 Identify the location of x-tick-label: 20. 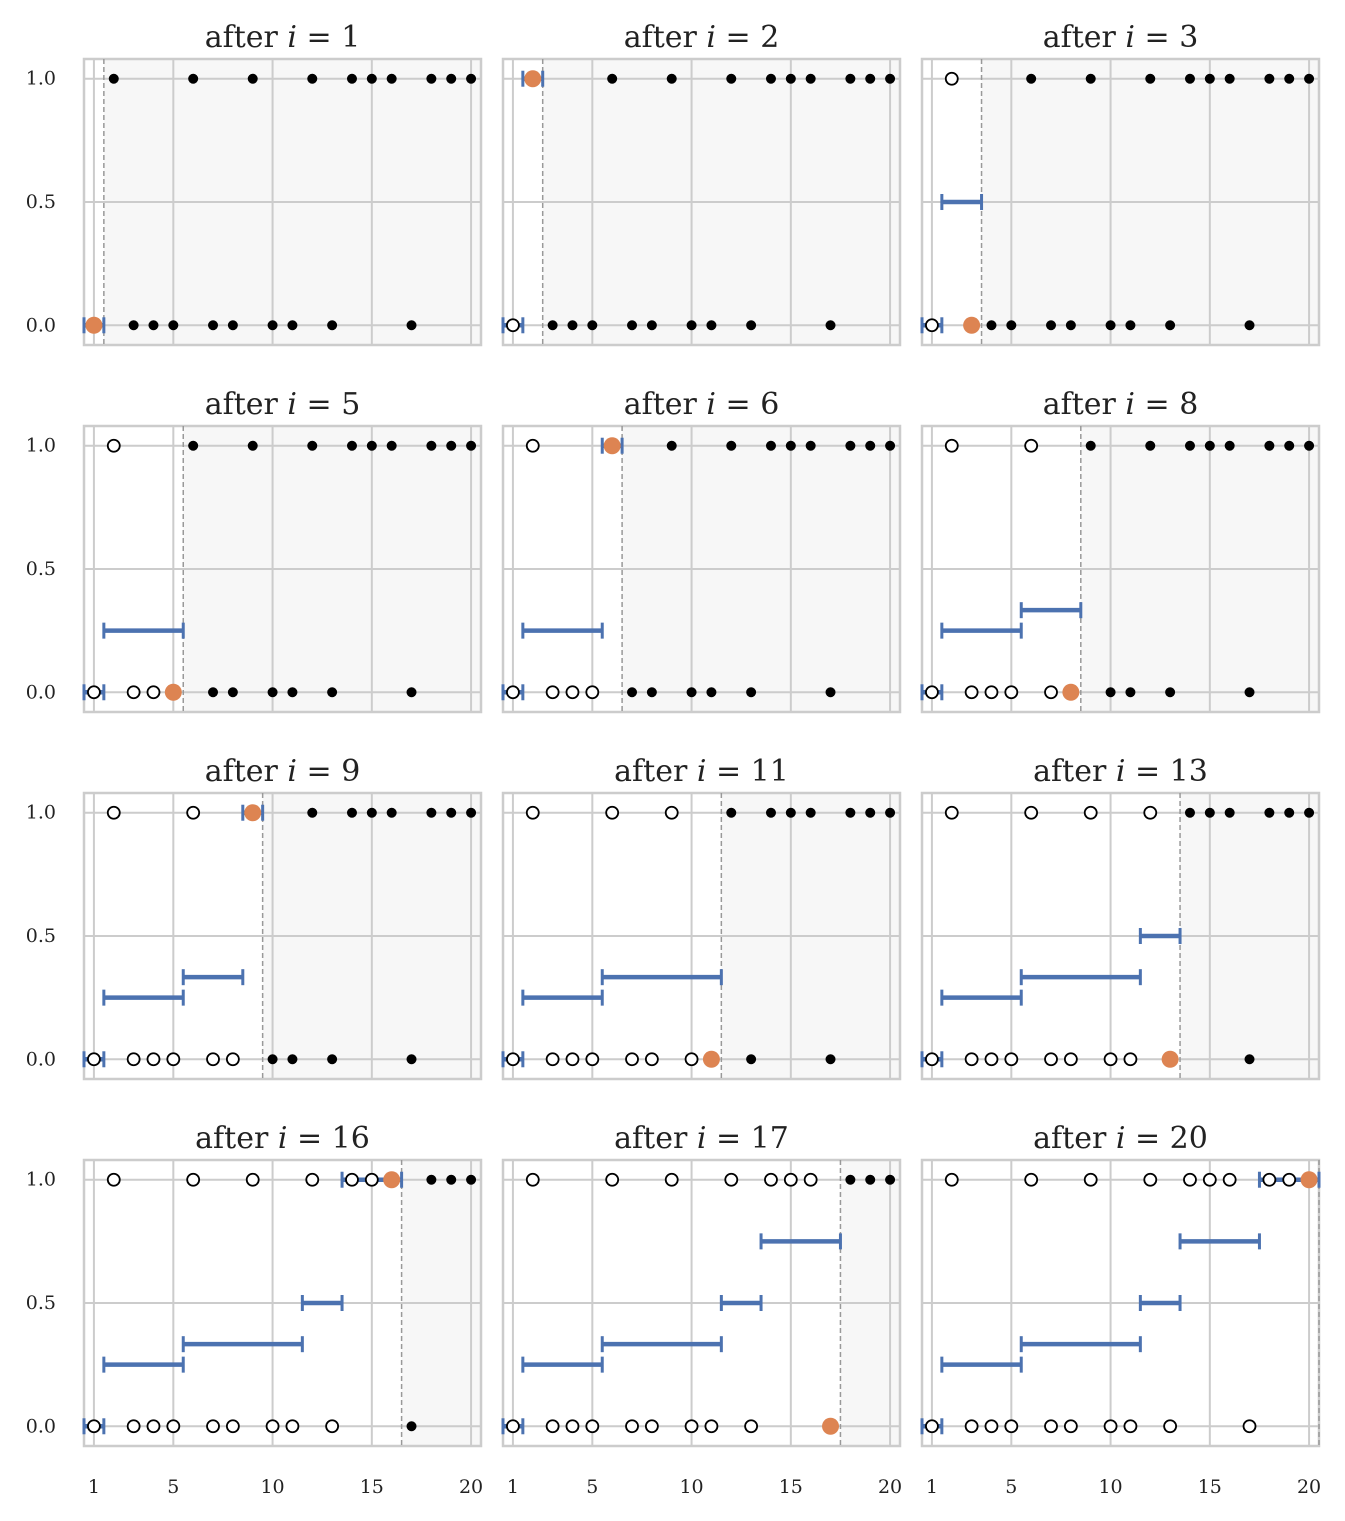
(890, 1487).